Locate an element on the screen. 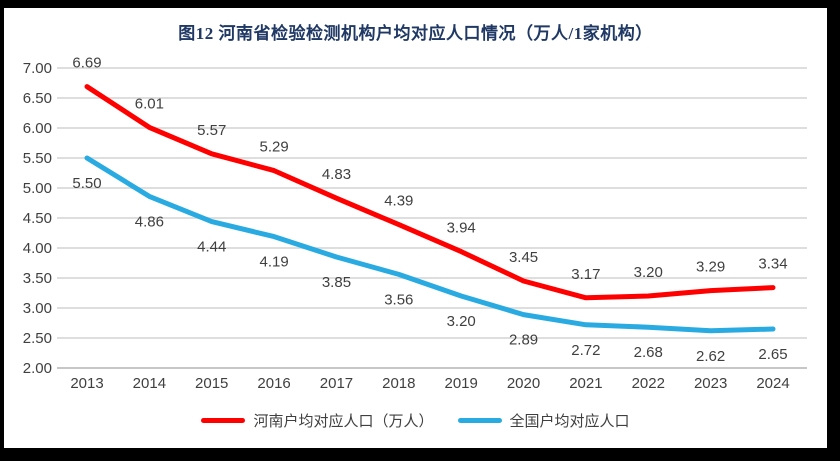  data-label-henan: 3.29 is located at coordinates (710, 267).